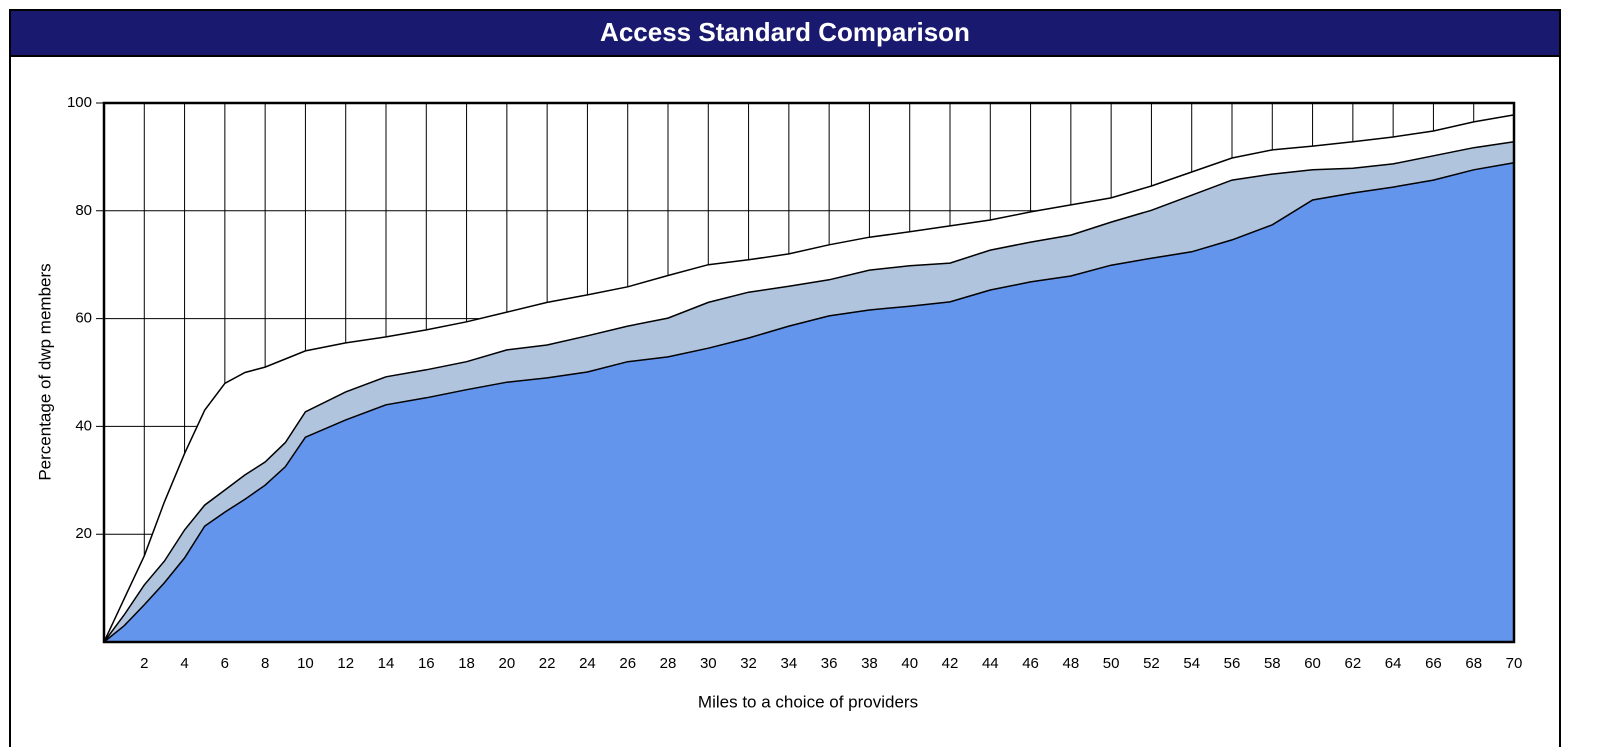  What do you see at coordinates (829, 663) in the screenshot?
I see `x-tick-label: 36` at bounding box center [829, 663].